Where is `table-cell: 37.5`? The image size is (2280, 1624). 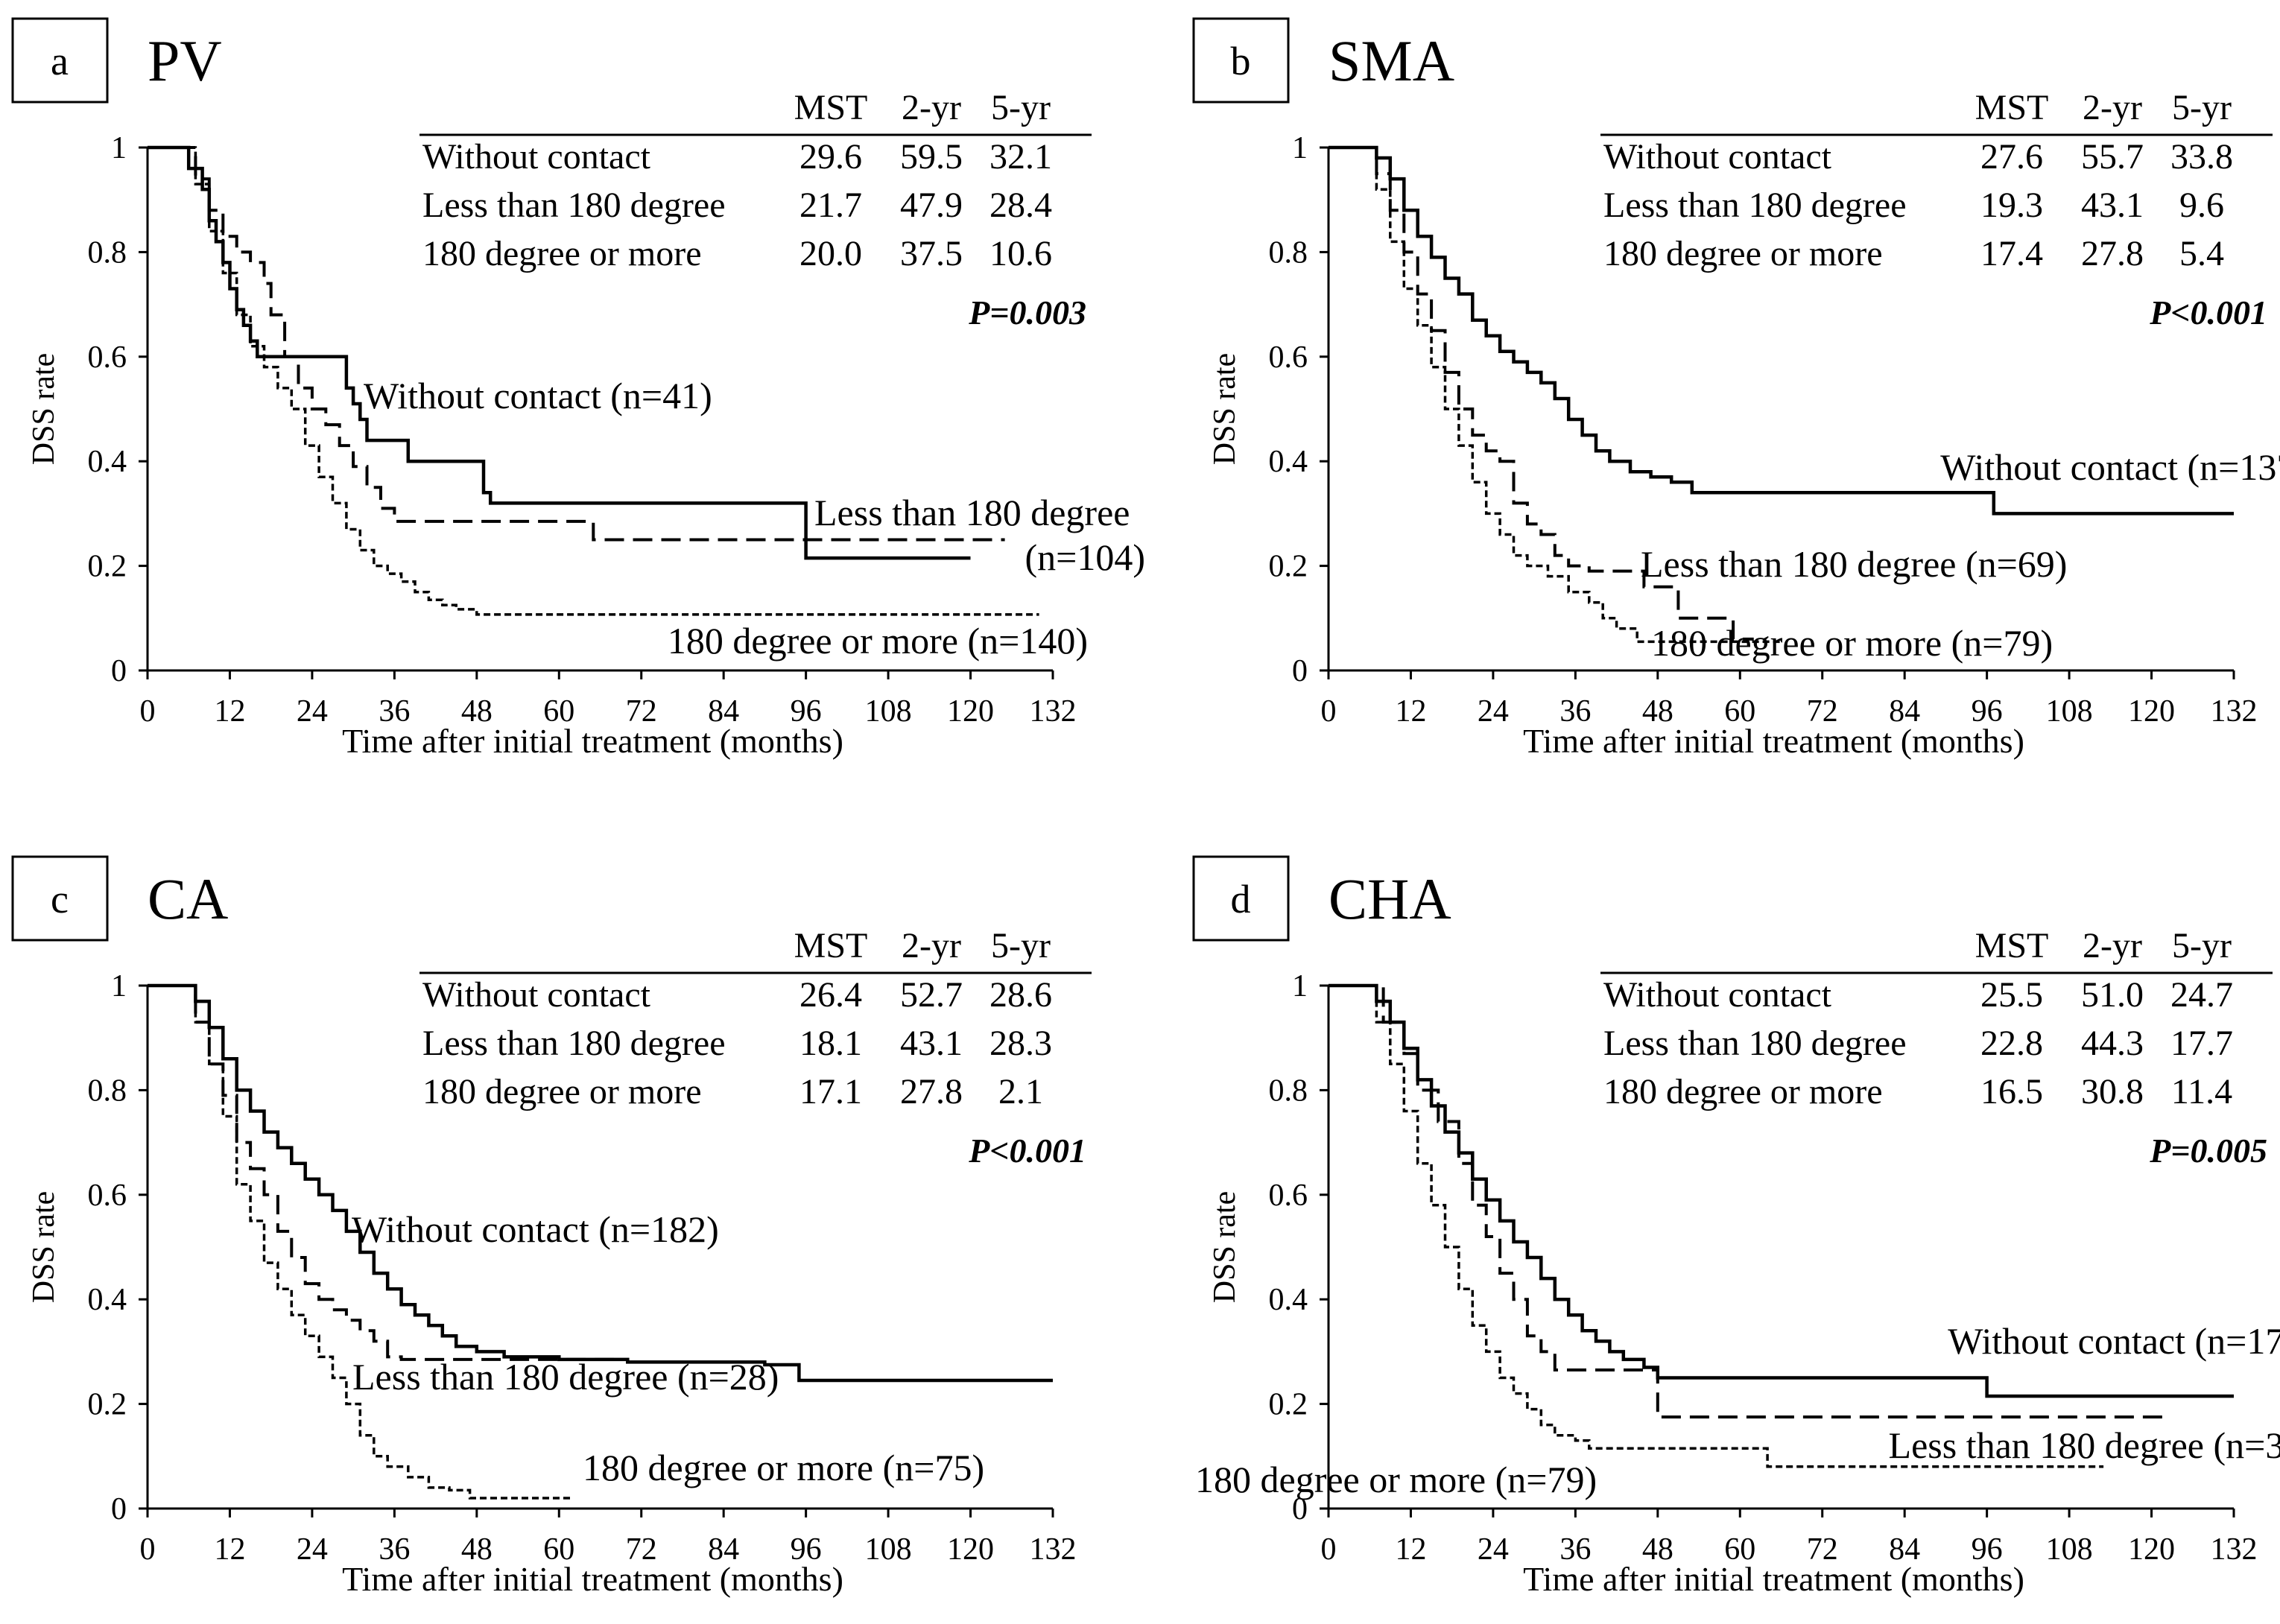 table-cell: 37.5 is located at coordinates (931, 254).